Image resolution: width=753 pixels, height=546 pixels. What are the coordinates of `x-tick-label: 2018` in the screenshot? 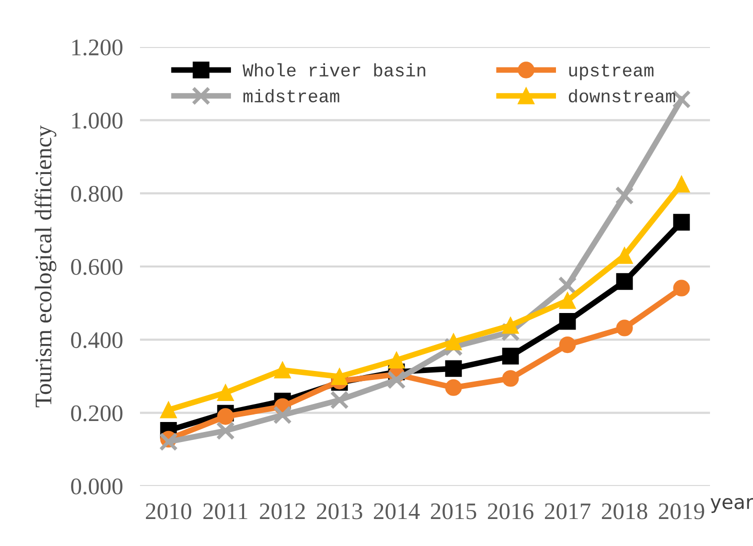 It's located at (625, 511).